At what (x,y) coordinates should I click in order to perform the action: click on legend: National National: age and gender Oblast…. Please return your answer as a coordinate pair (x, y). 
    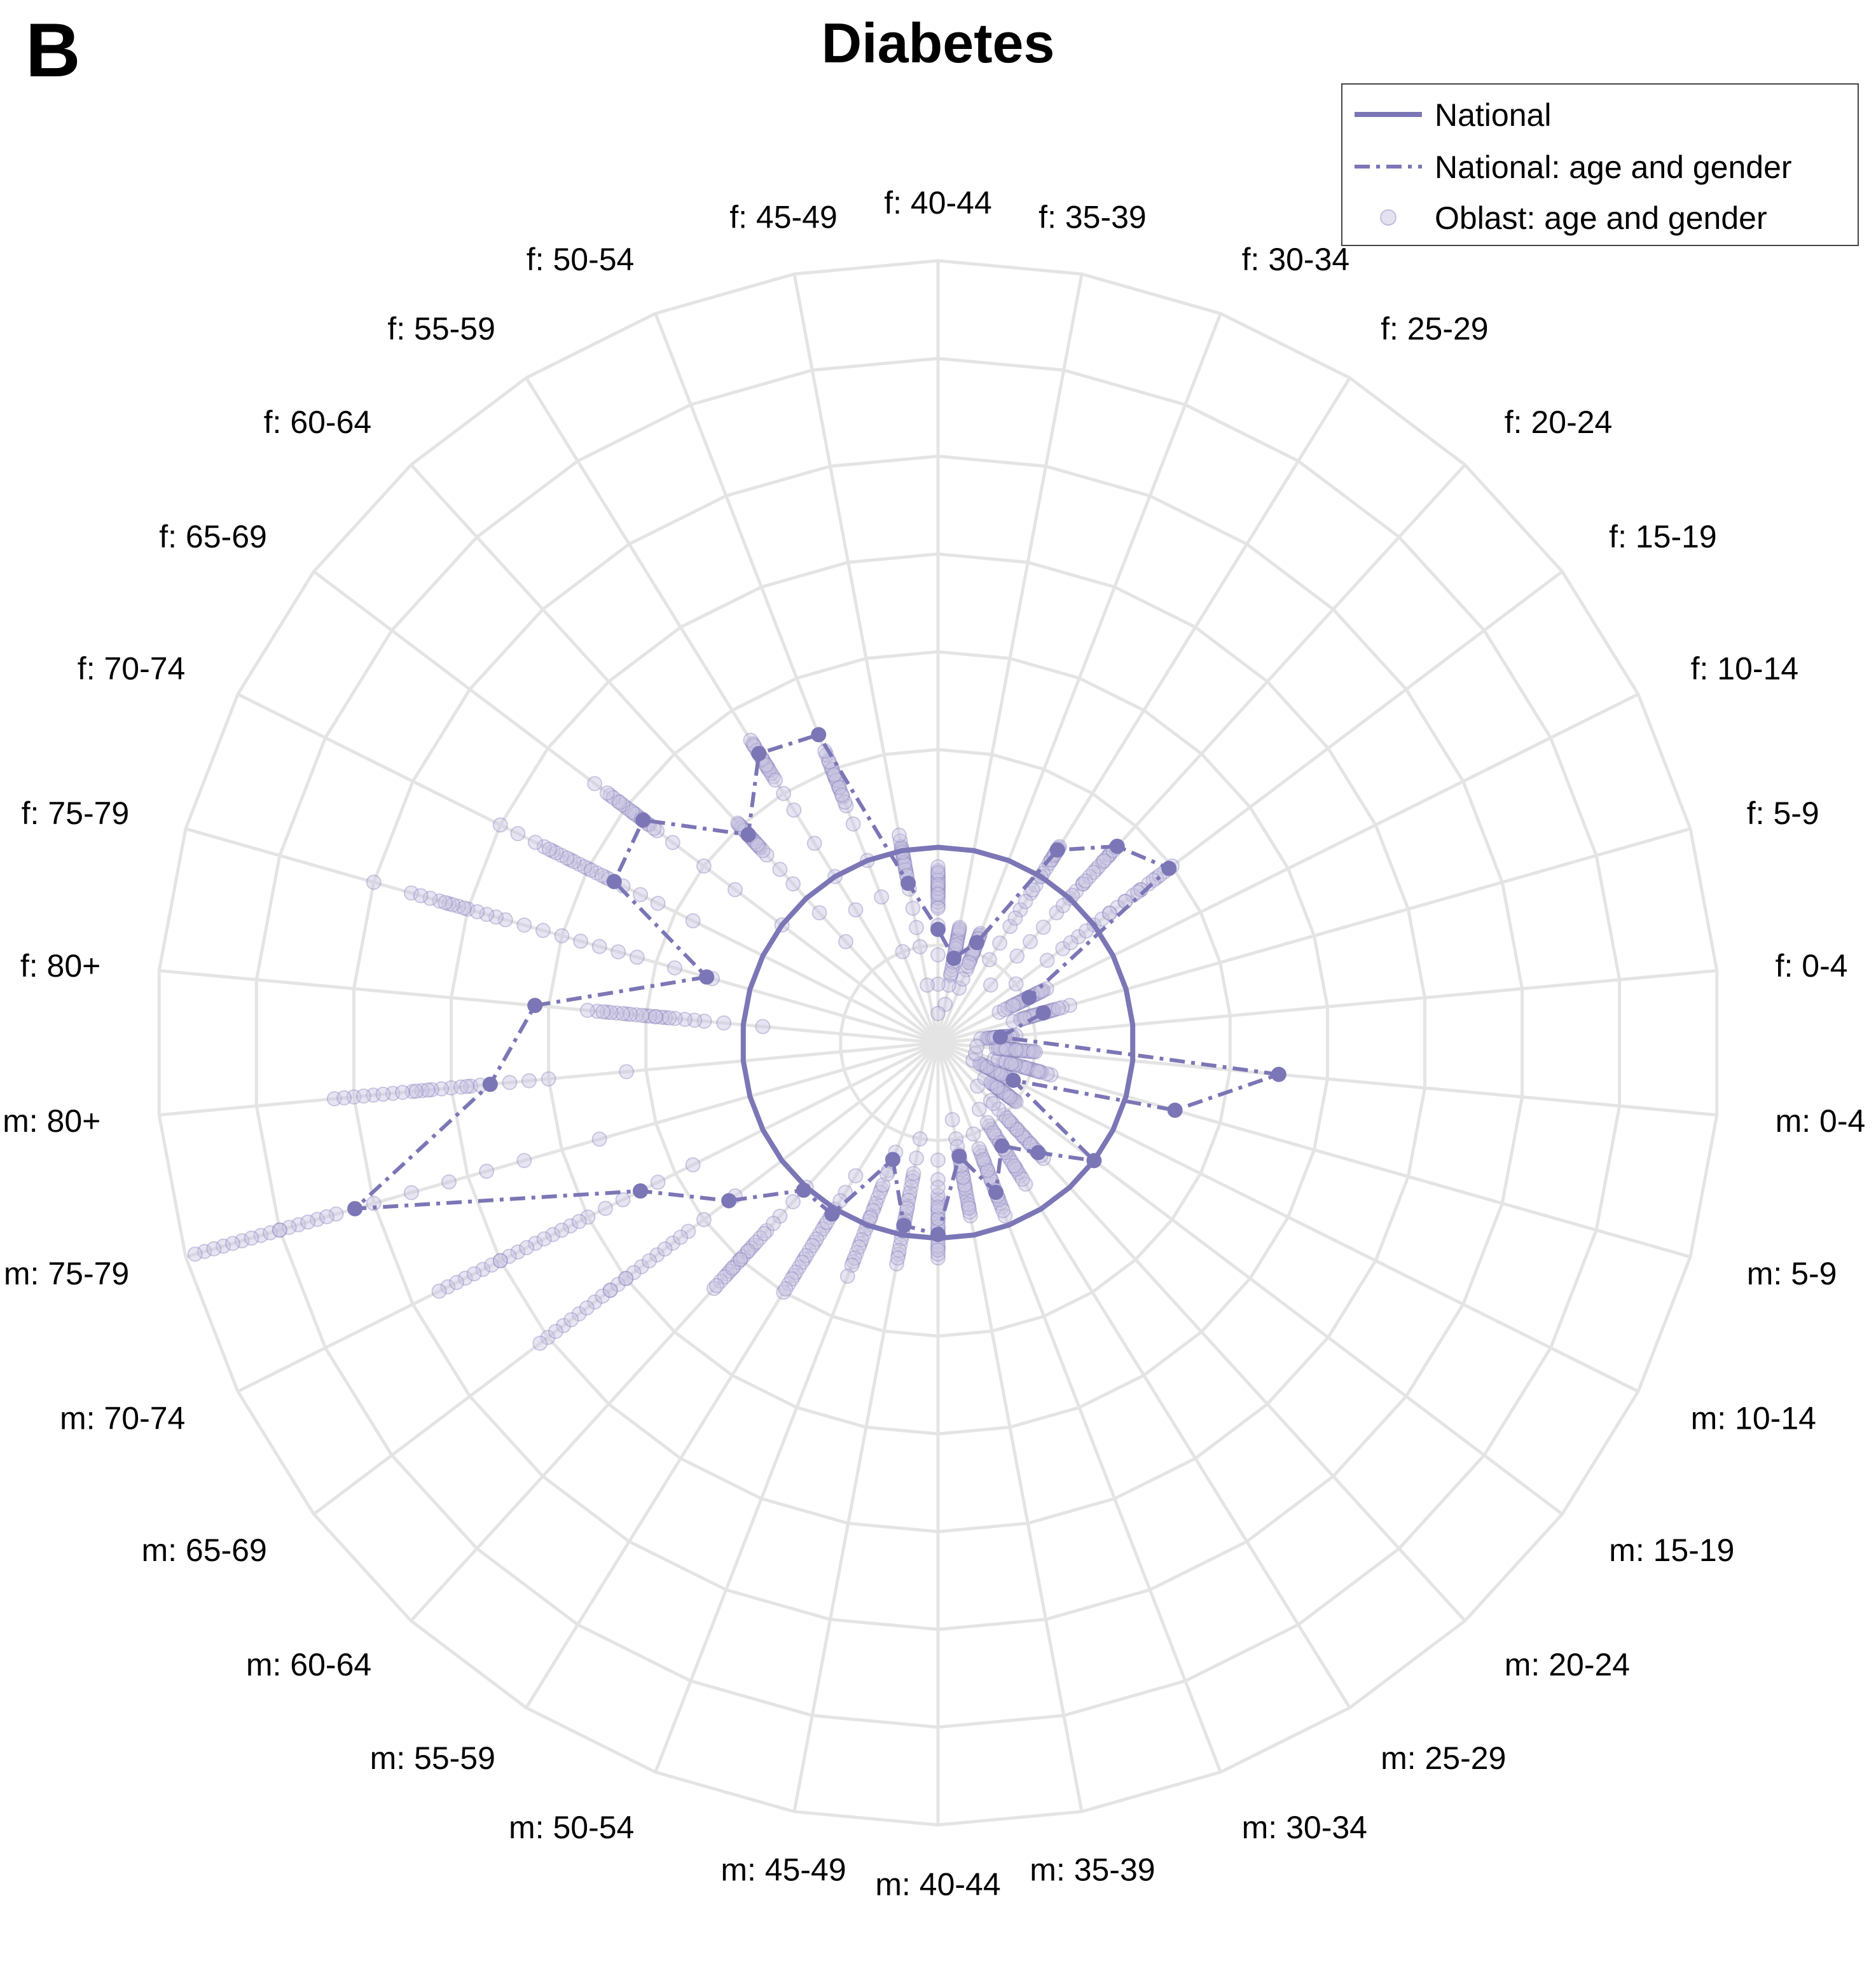
    Looking at the image, I should click on (1600, 164).